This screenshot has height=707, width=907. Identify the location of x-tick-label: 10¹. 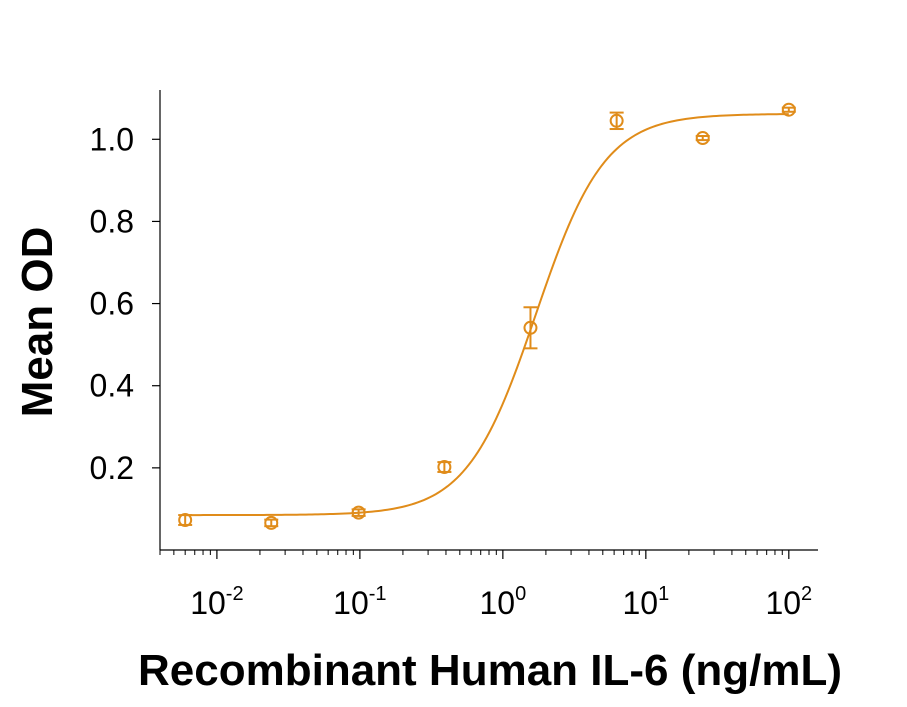
(645, 602).